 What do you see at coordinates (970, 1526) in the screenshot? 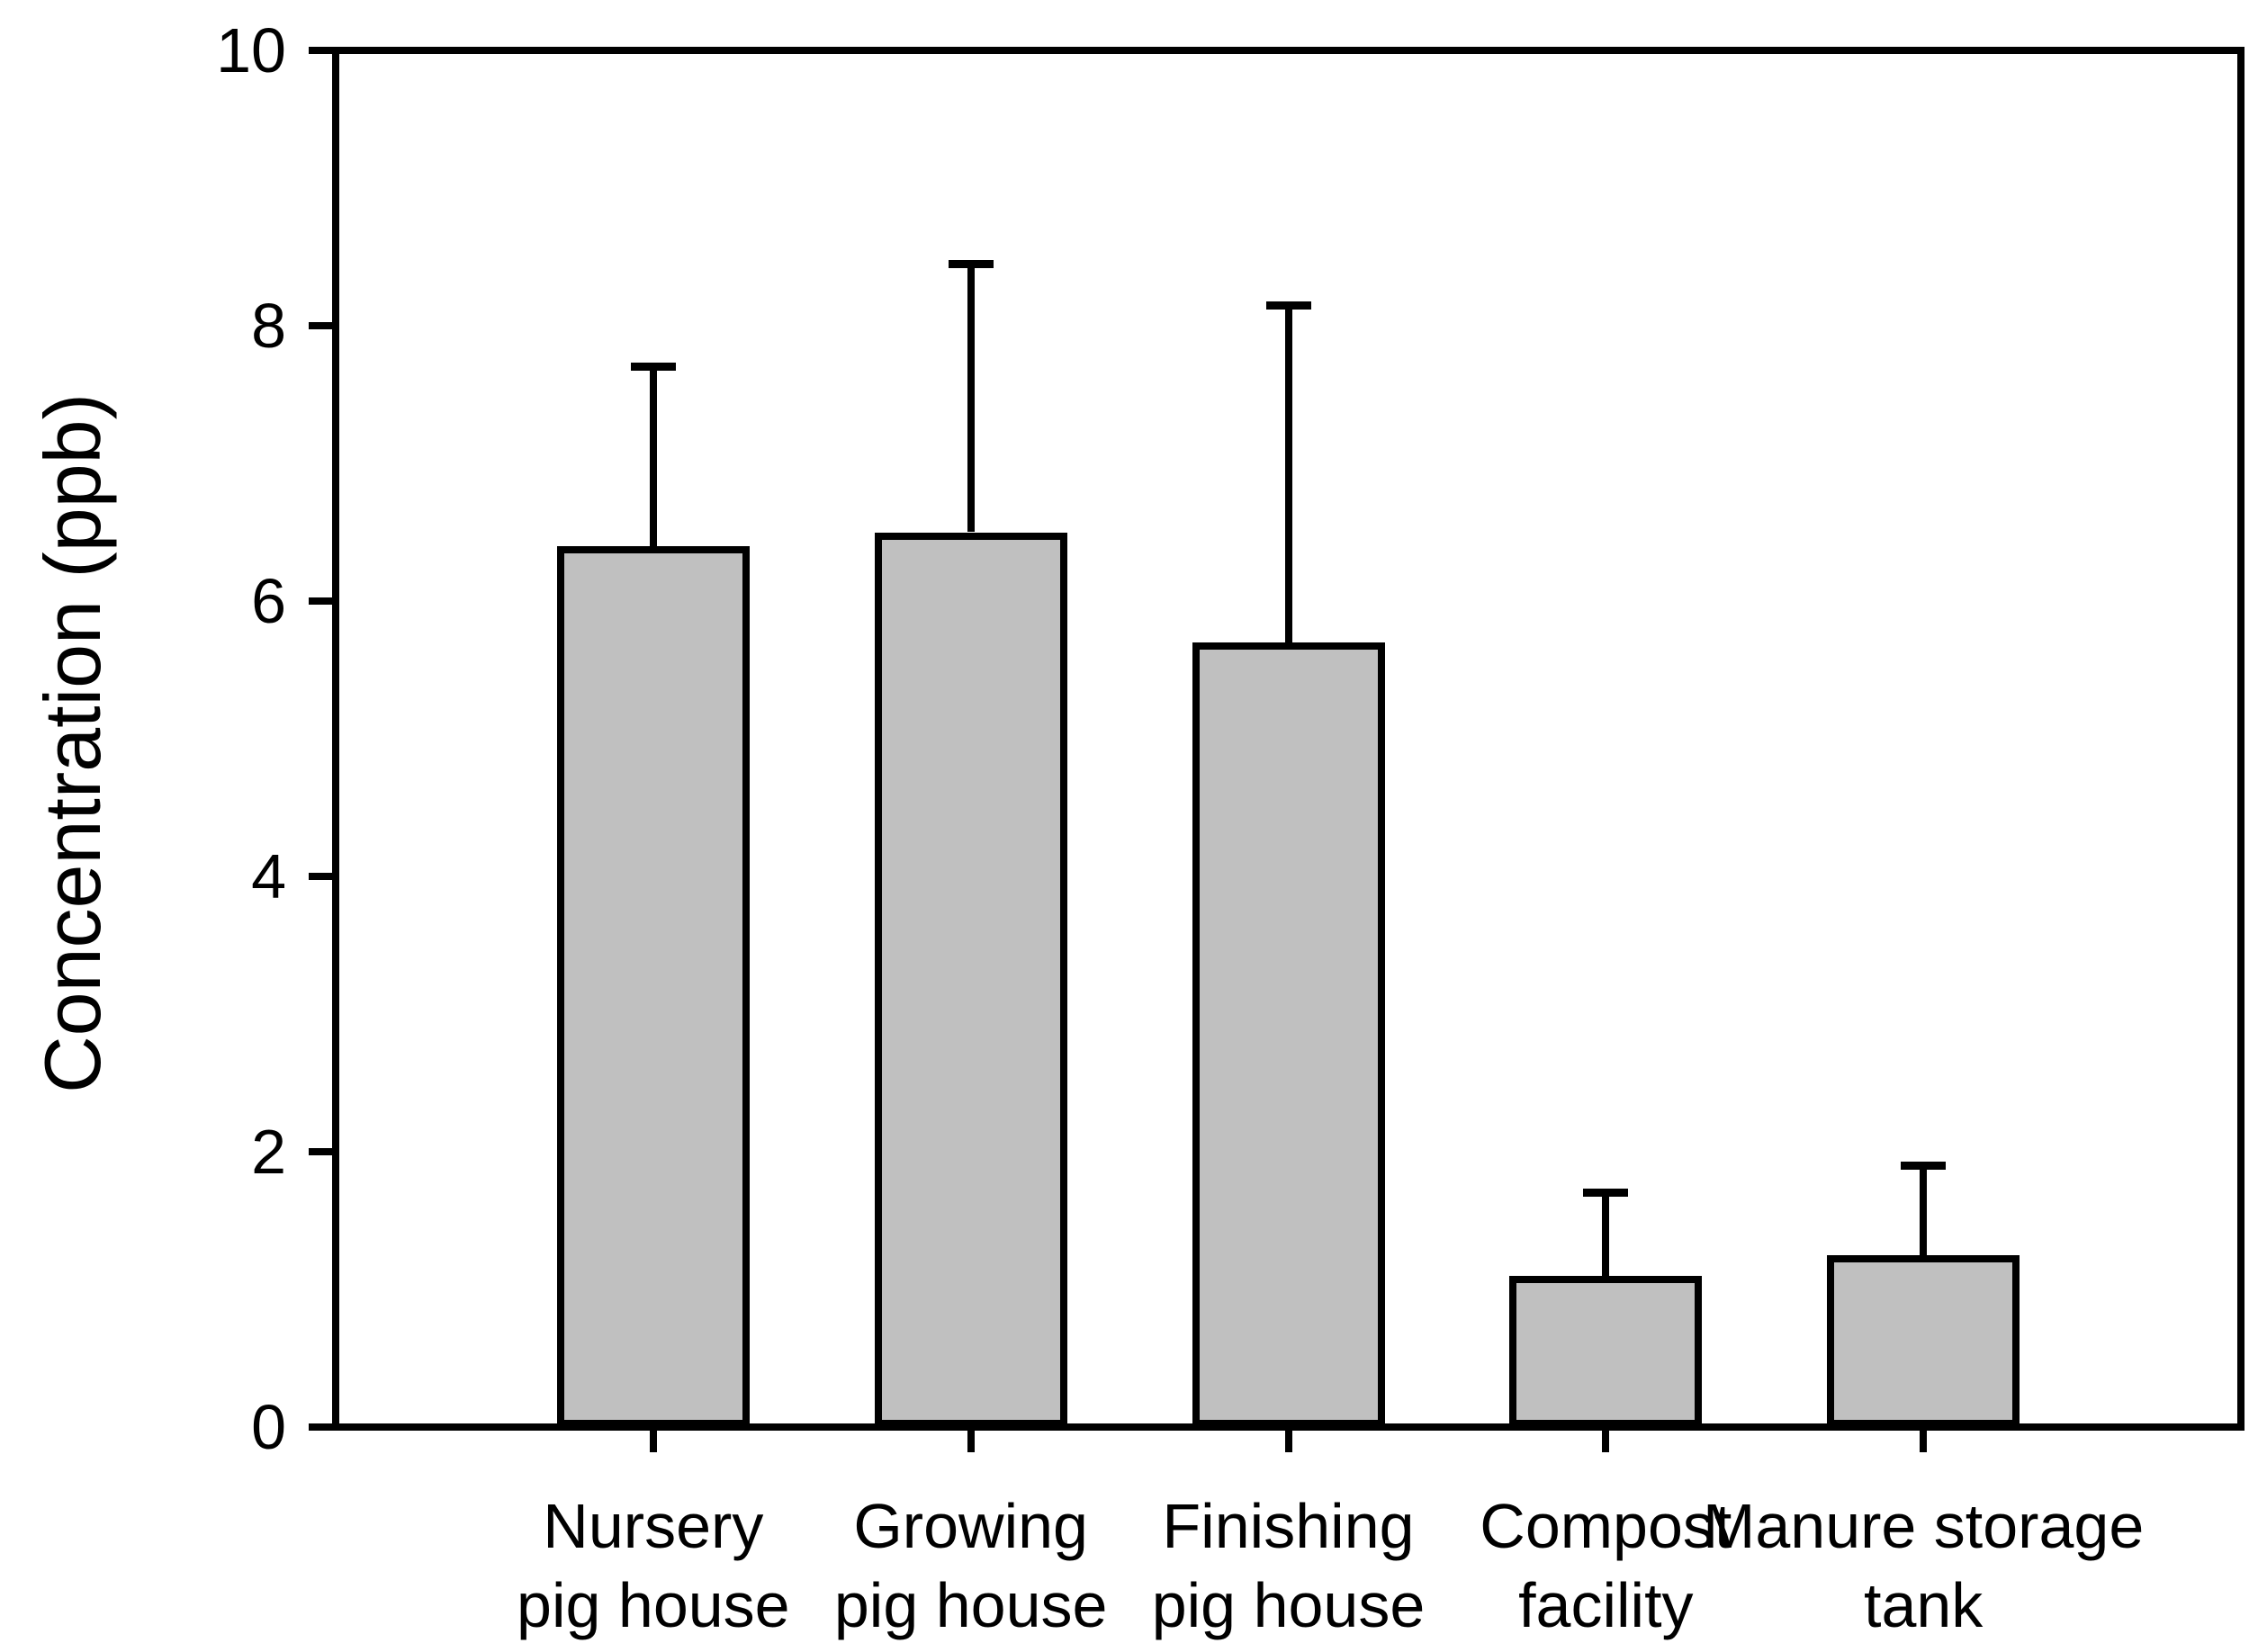
I see `x-axis-category-label-line: Growing` at bounding box center [970, 1526].